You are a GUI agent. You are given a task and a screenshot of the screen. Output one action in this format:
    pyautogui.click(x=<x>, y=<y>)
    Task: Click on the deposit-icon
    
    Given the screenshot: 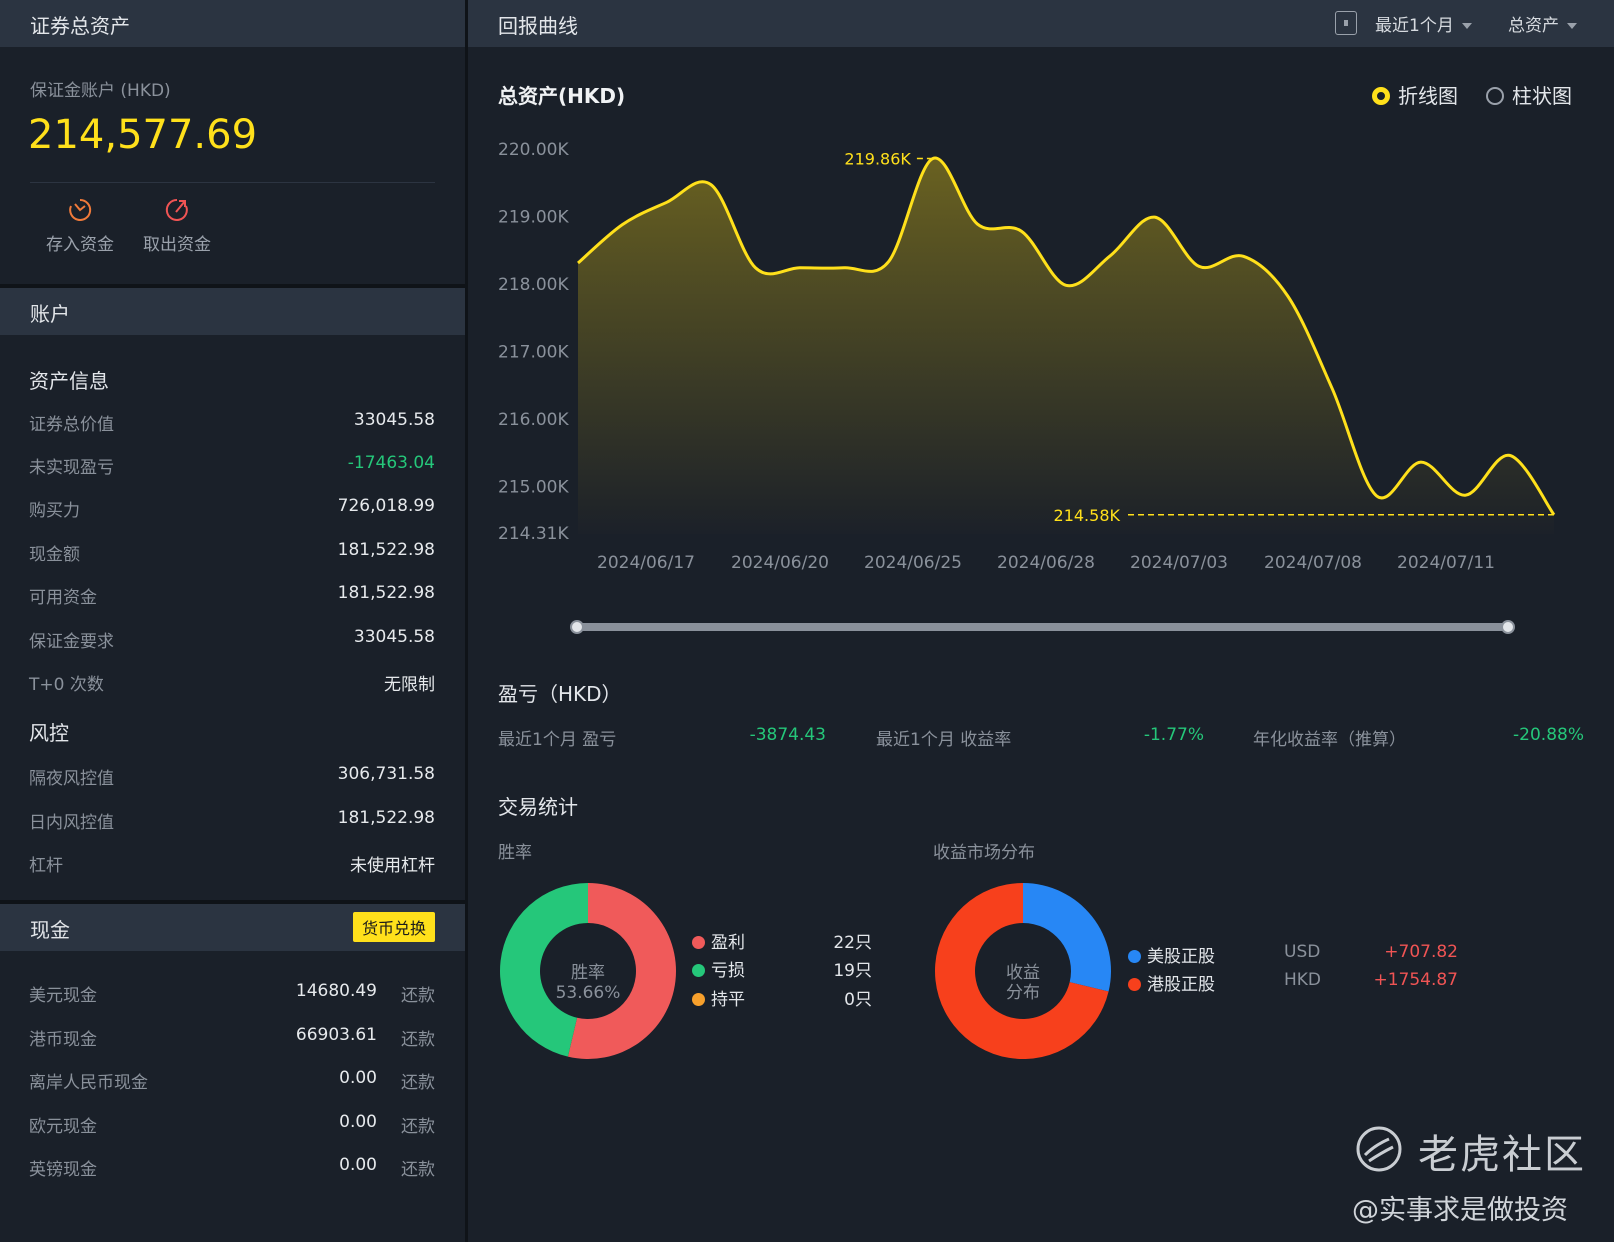 What is the action you would take?
    pyautogui.click(x=80, y=209)
    